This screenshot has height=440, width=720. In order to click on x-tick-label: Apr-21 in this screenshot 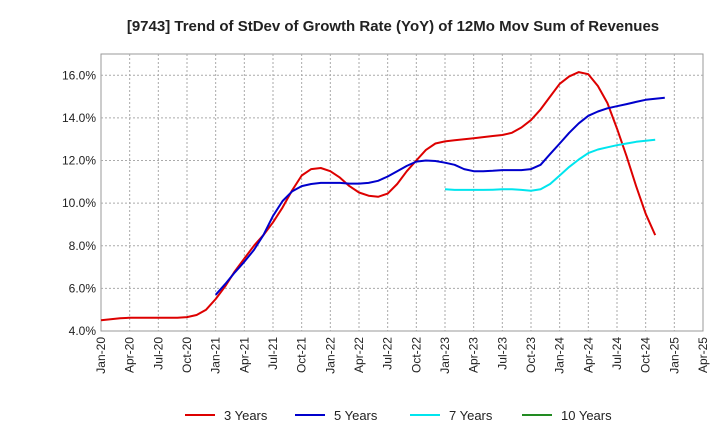, I will do `click(244, 355)`.